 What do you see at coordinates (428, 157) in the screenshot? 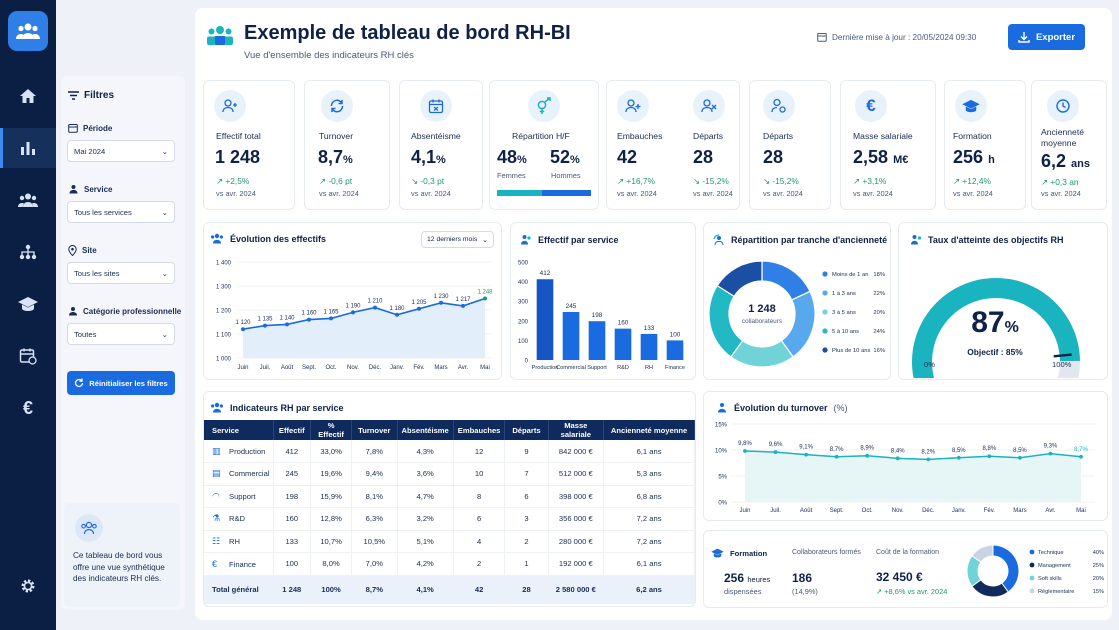
I see `kpi-value-absenteisme: 4,1%` at bounding box center [428, 157].